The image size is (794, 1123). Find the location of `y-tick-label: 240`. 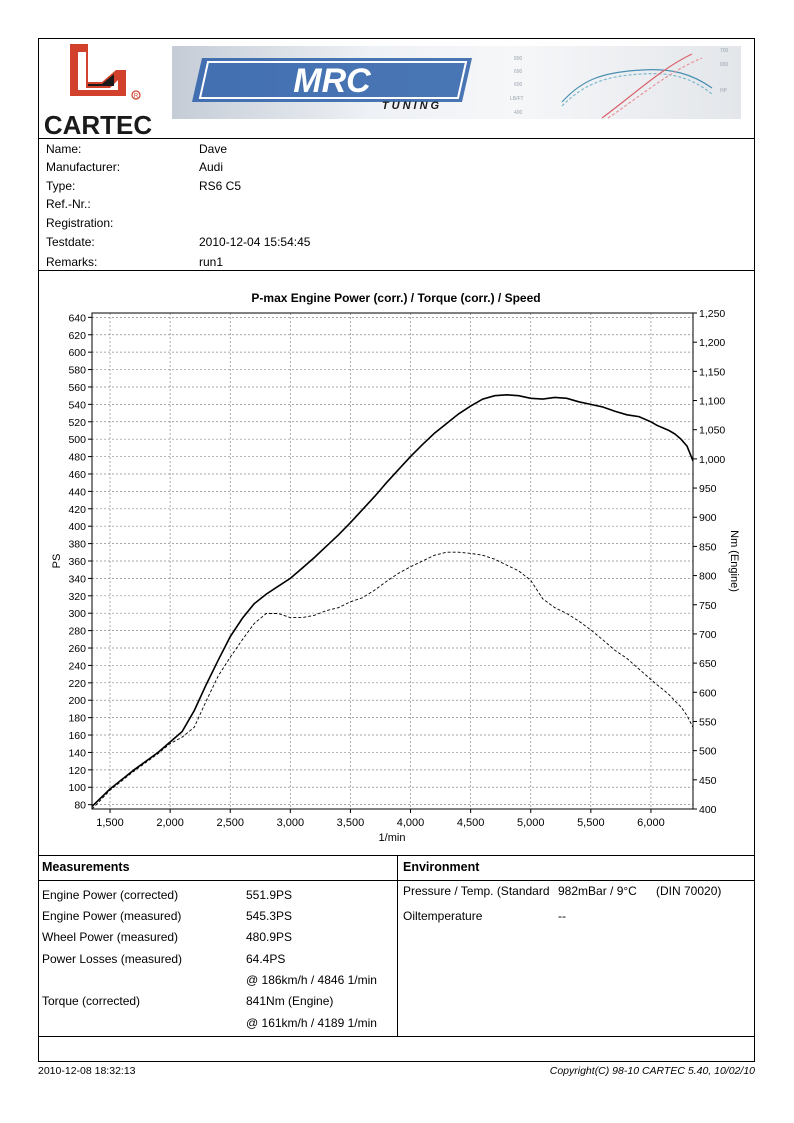

y-tick-label: 240 is located at coordinates (77, 666).